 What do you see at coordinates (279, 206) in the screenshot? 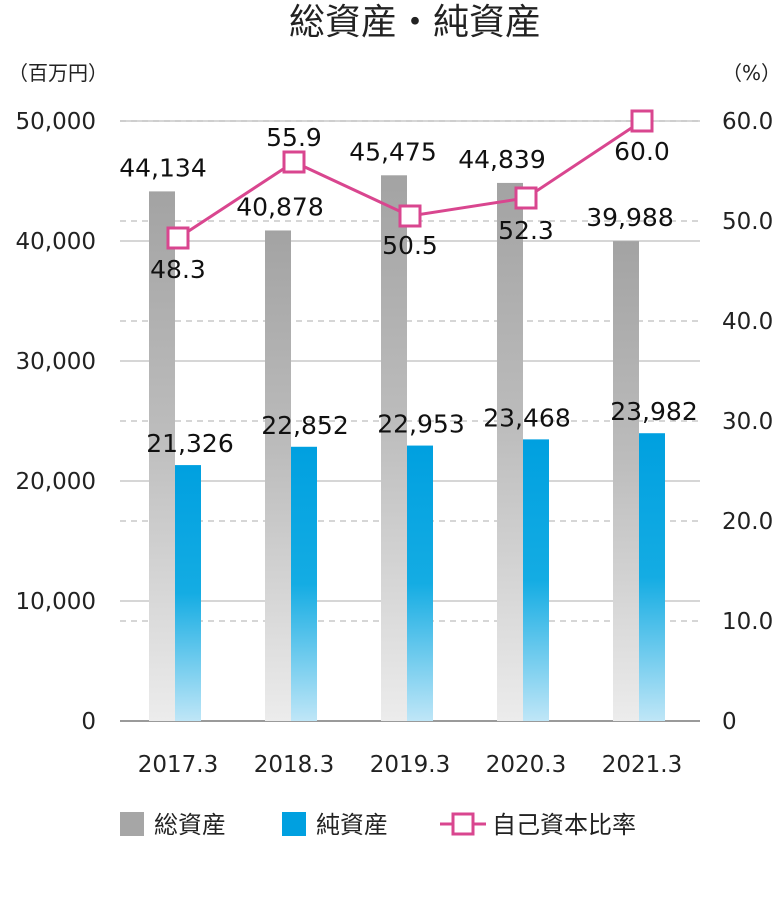
I see `data-label-total-assets: 40,878` at bounding box center [279, 206].